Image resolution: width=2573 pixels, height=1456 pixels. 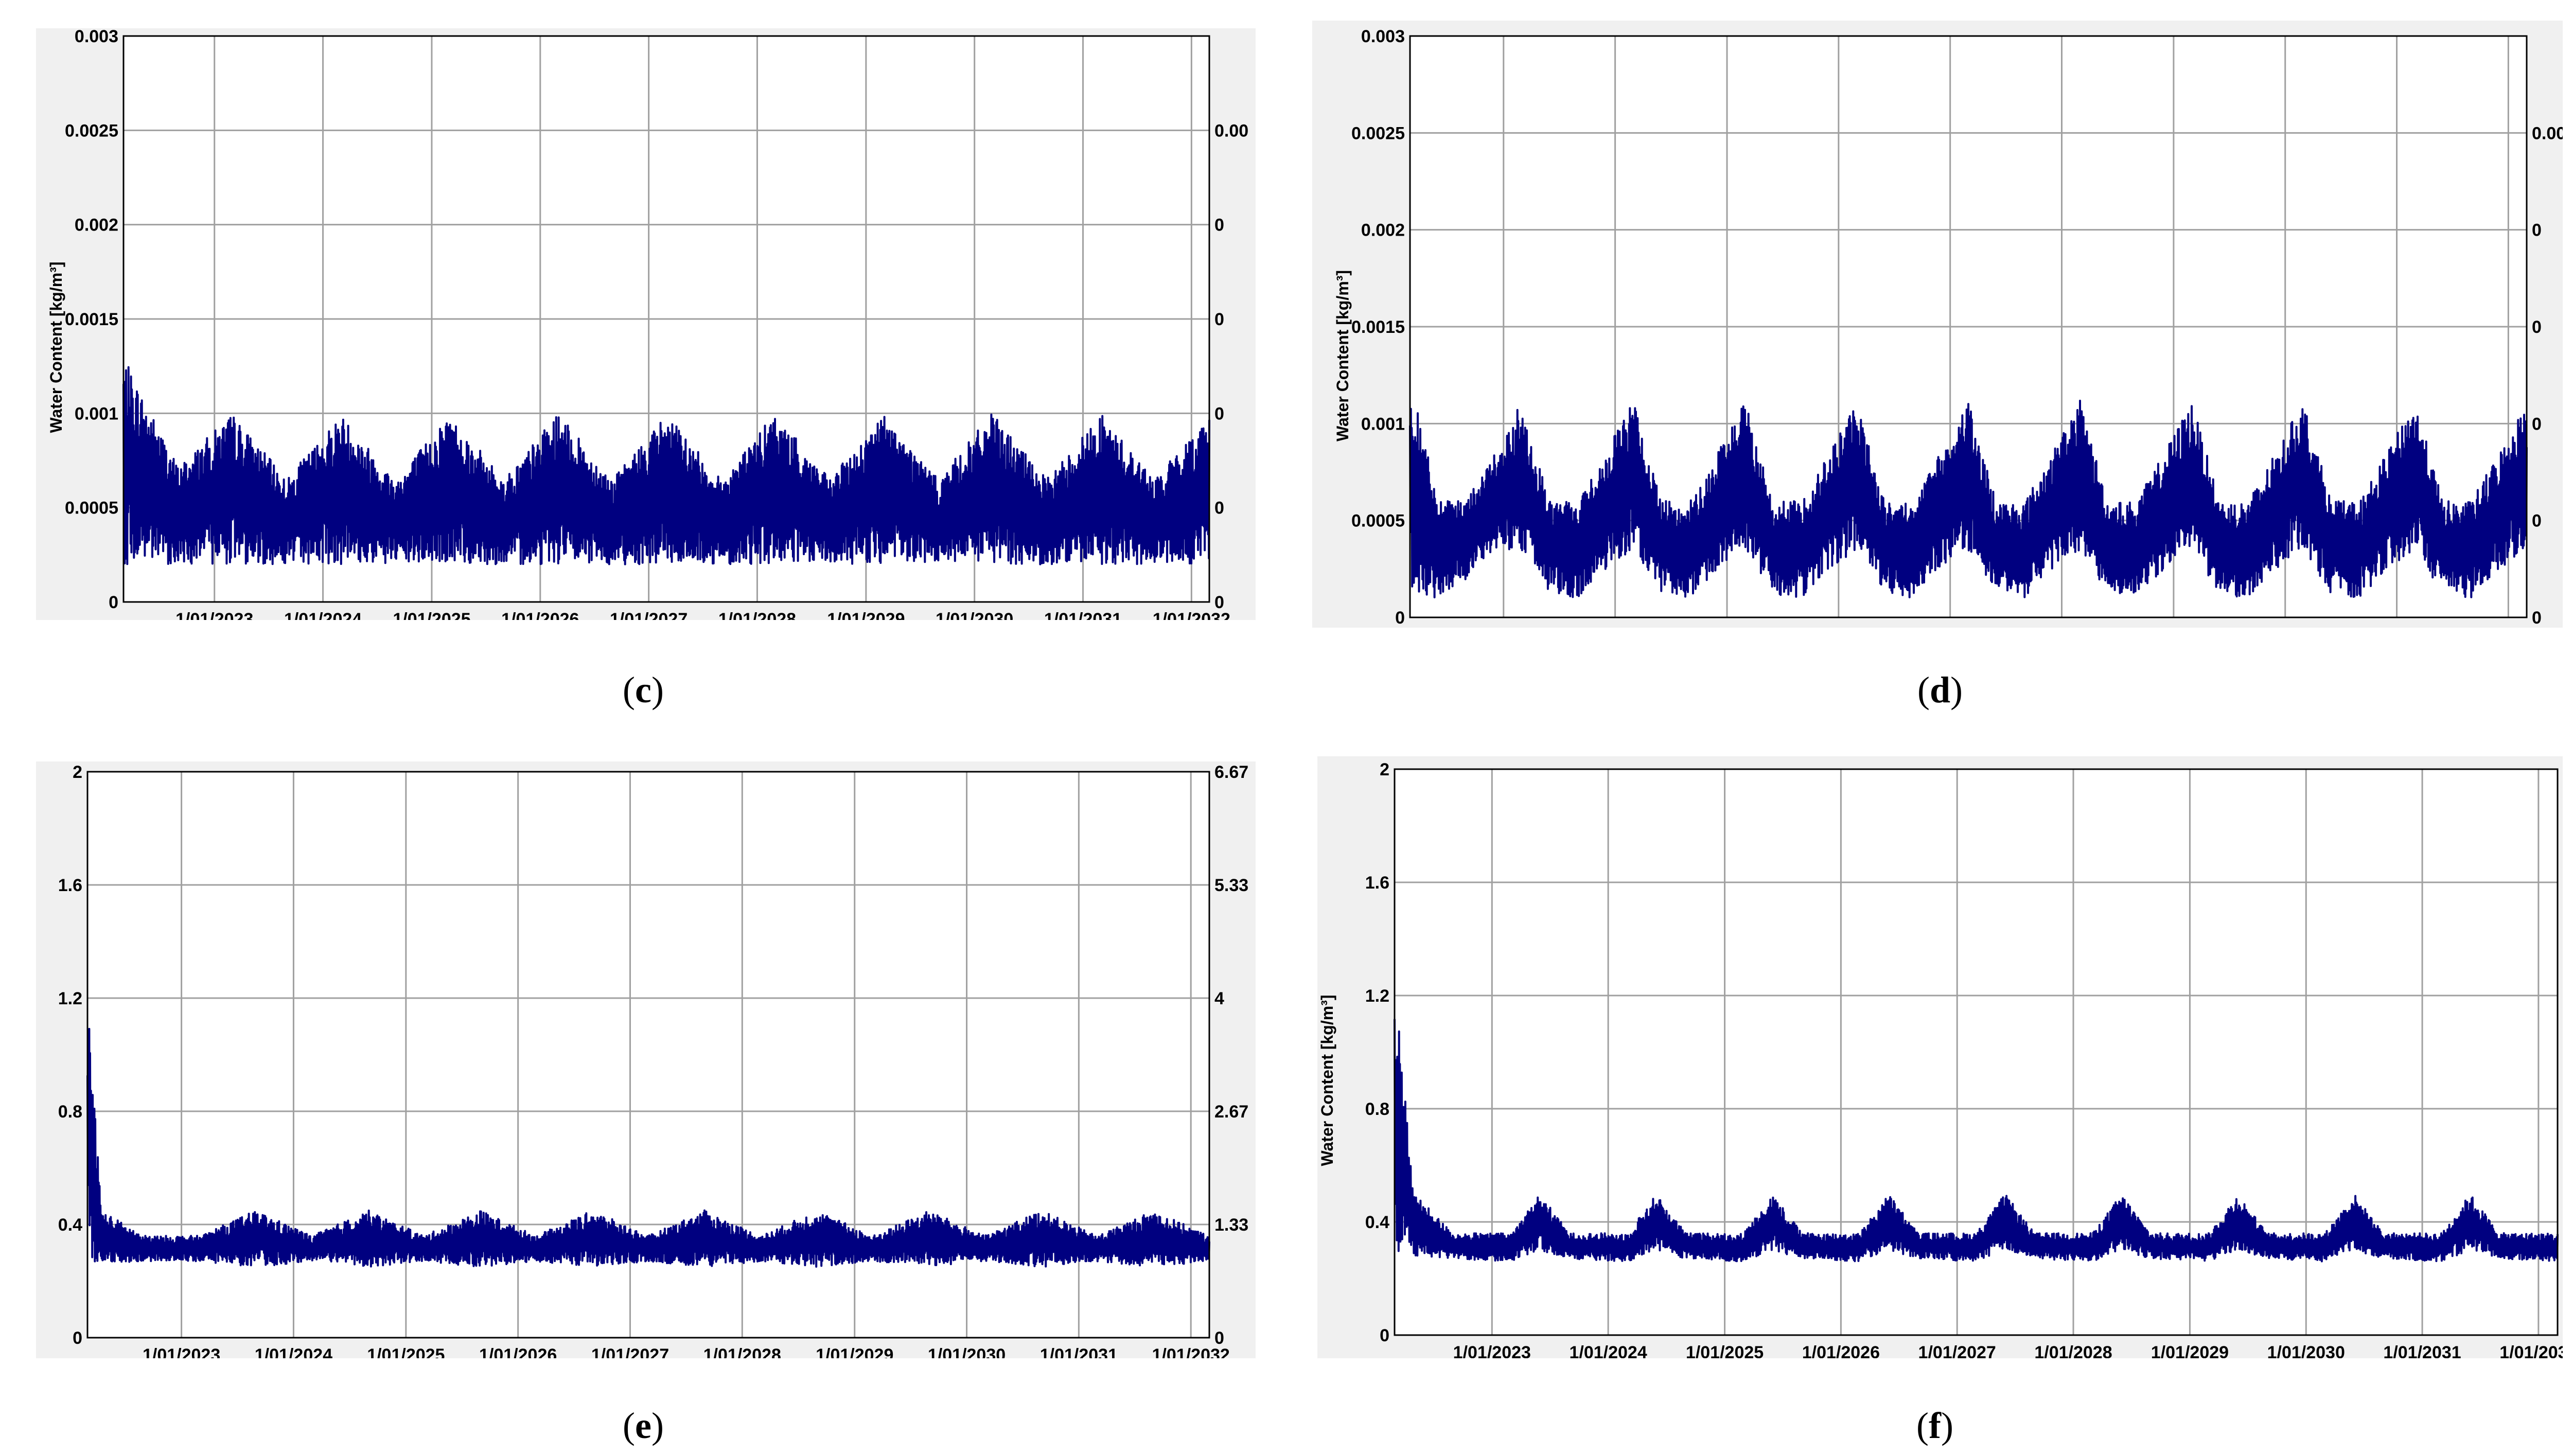 I want to click on y2-tick-label: 4, so click(x=1219, y=998).